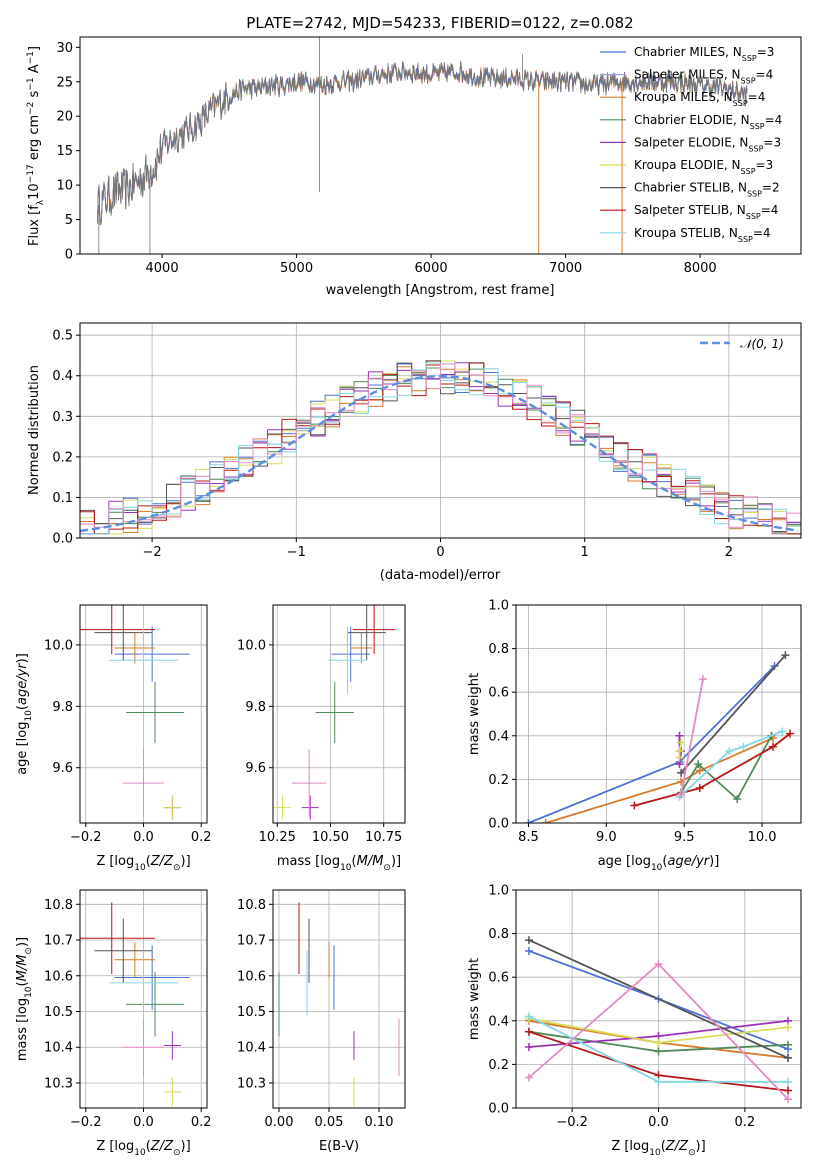 The height and width of the screenshot is (1170, 819). Describe the element at coordinates (34, 430) in the screenshot. I see `y-axis-label: Normed distribution` at that location.